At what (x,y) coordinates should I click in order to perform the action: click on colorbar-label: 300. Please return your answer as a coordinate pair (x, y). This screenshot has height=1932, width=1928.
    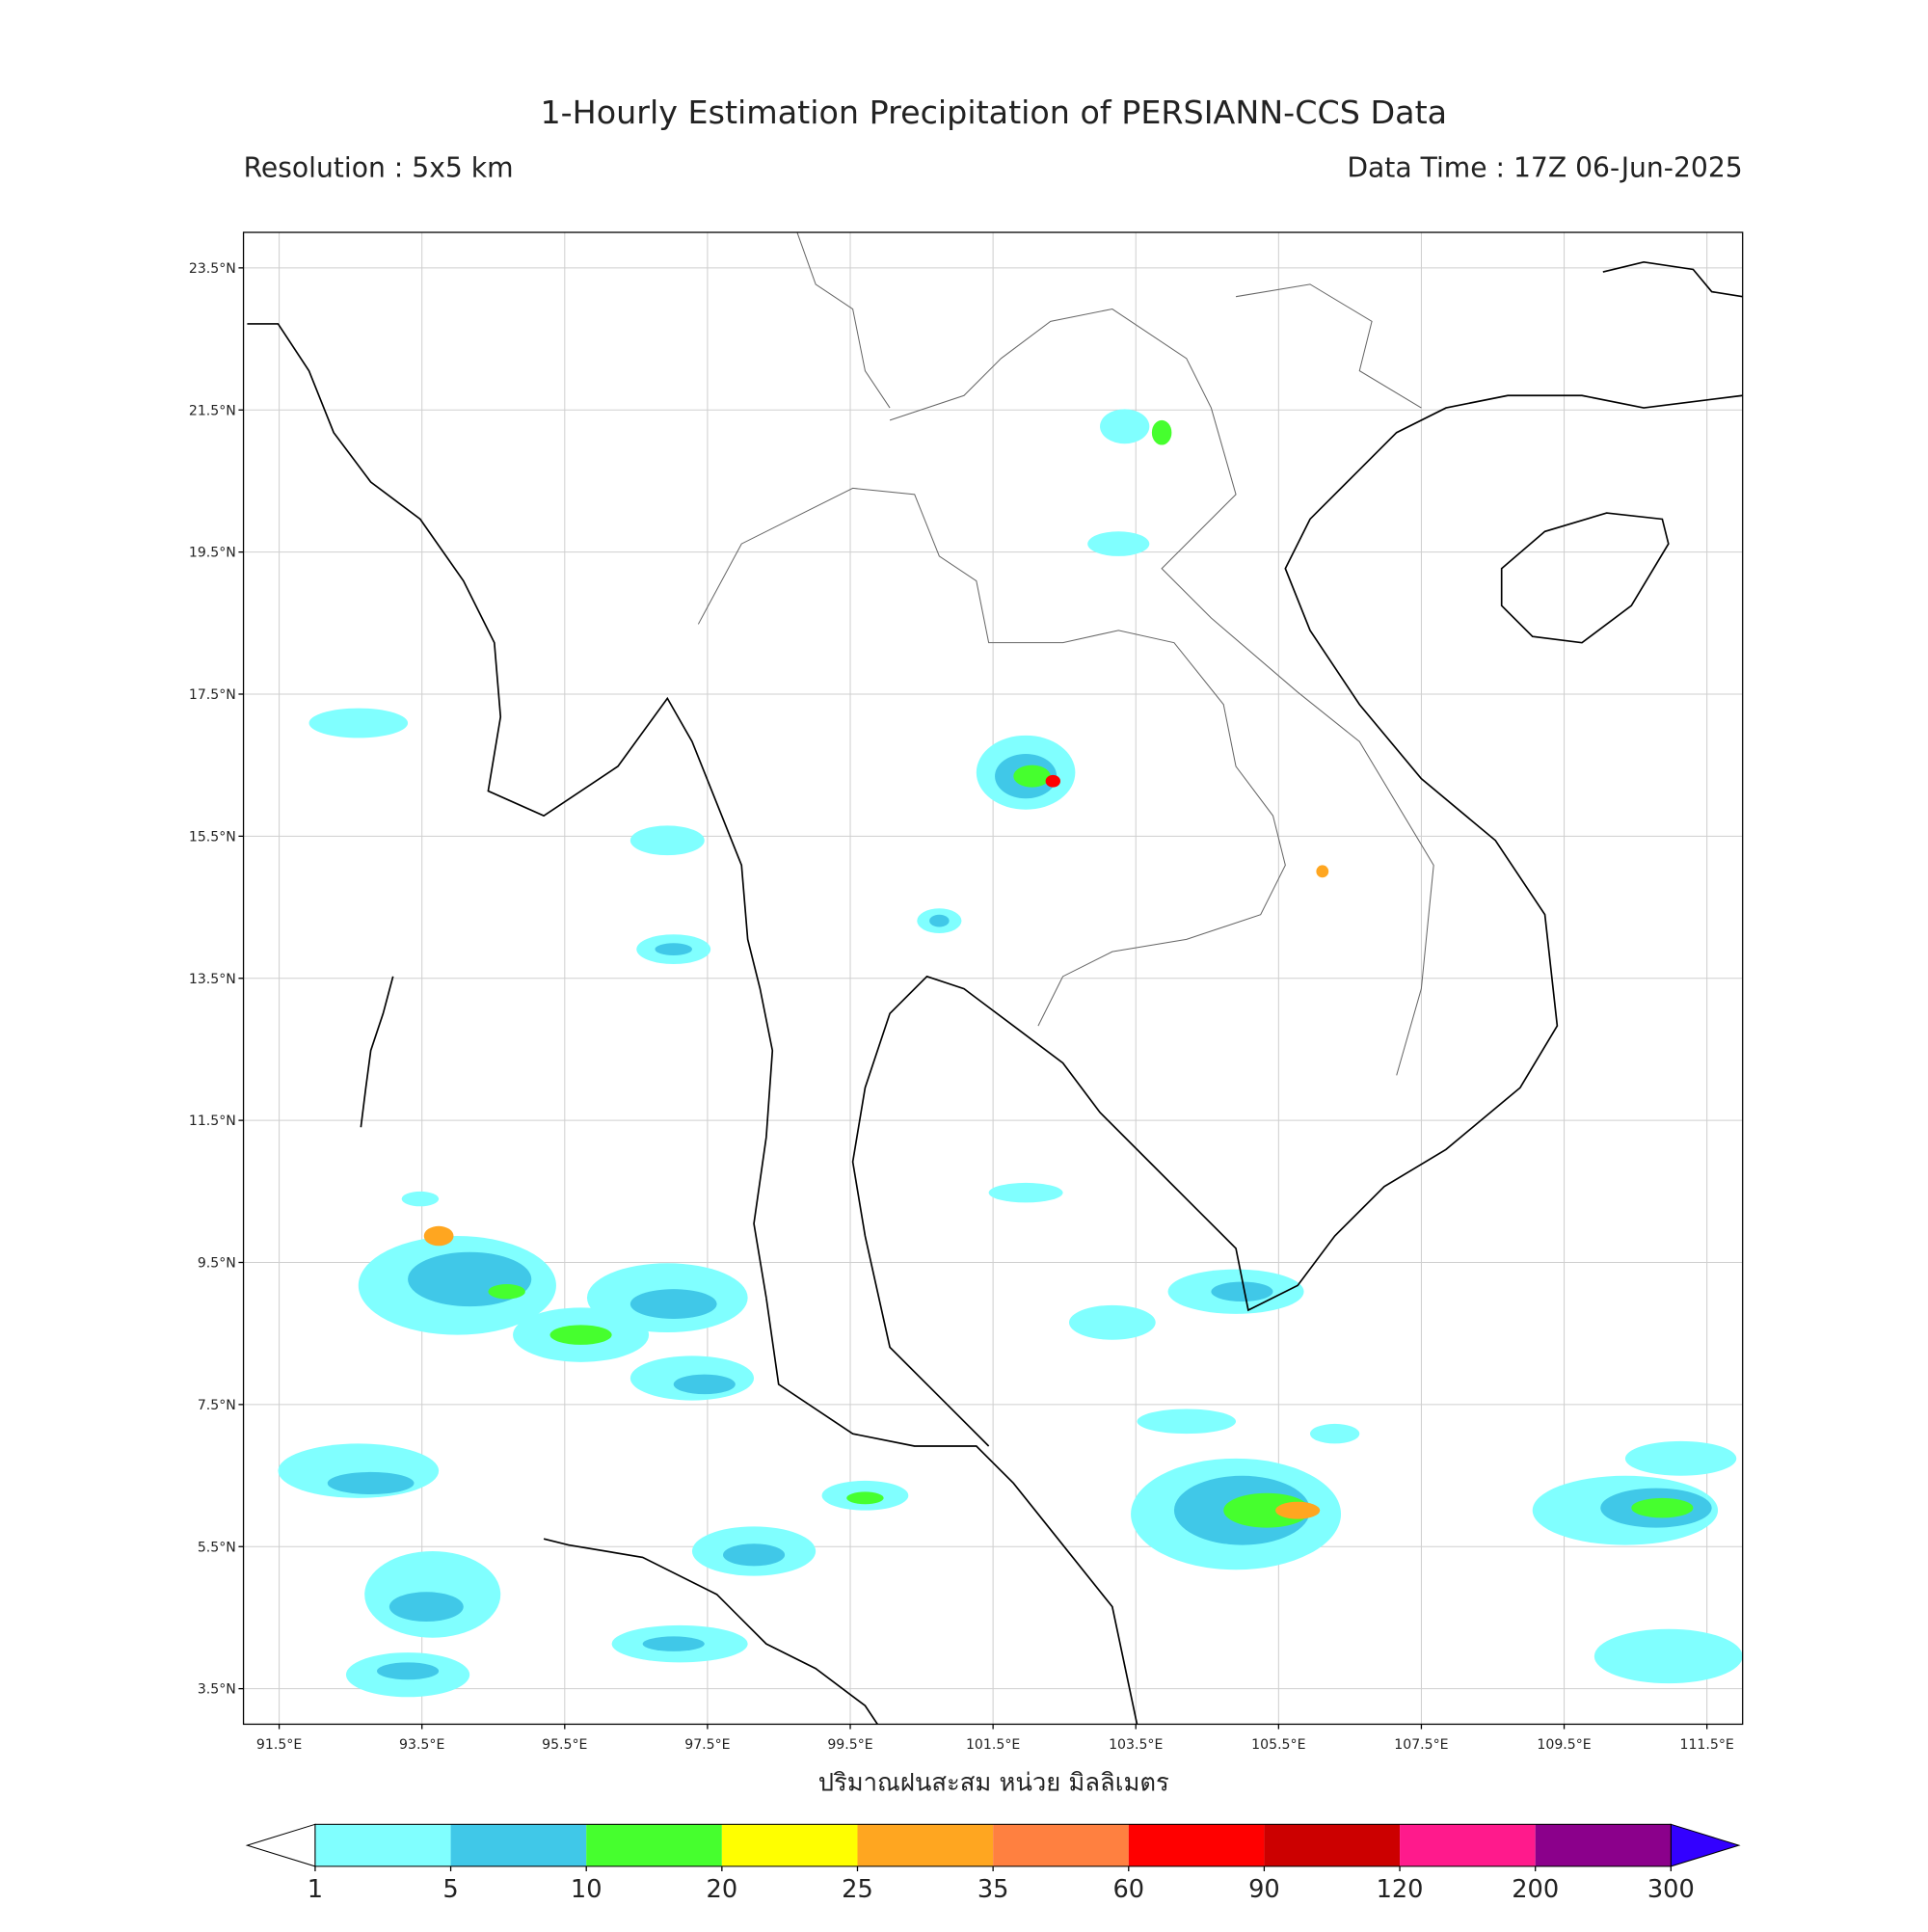
    Looking at the image, I should click on (1671, 1890).